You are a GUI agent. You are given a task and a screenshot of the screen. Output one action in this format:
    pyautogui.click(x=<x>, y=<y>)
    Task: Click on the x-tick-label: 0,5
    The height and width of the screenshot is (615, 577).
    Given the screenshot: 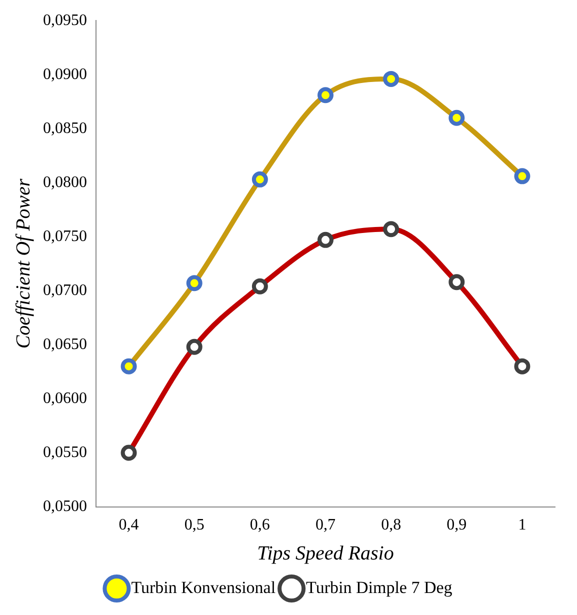 What is the action you would take?
    pyautogui.click(x=194, y=525)
    